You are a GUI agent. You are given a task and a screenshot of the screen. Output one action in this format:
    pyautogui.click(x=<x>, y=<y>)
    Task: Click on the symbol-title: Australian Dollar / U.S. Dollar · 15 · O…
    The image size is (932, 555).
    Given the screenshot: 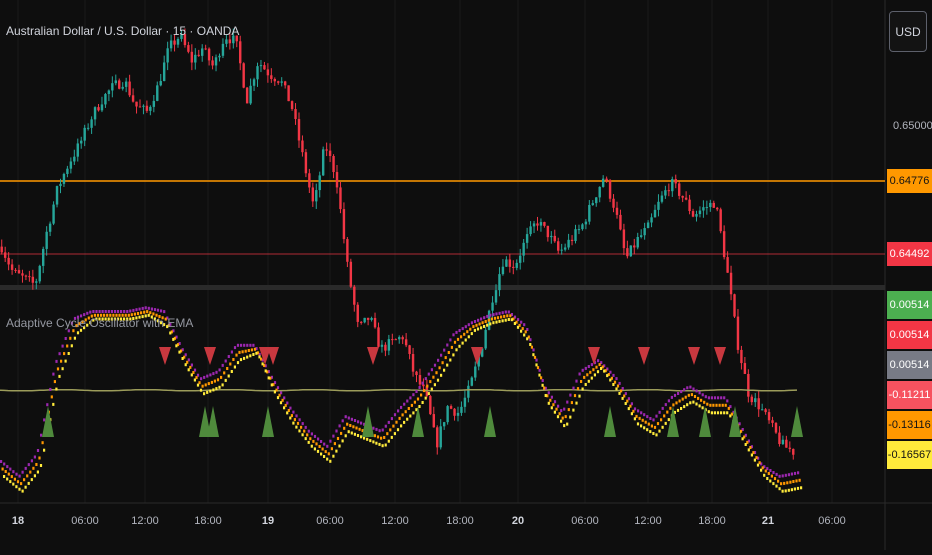 What is the action you would take?
    pyautogui.click(x=123, y=31)
    